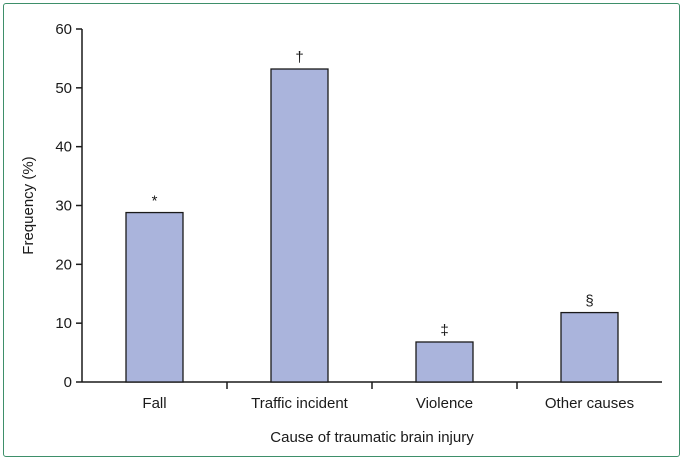 Image resolution: width=685 pixels, height=462 pixels. Describe the element at coordinates (444, 362) in the screenshot. I see `bar-violence` at that location.